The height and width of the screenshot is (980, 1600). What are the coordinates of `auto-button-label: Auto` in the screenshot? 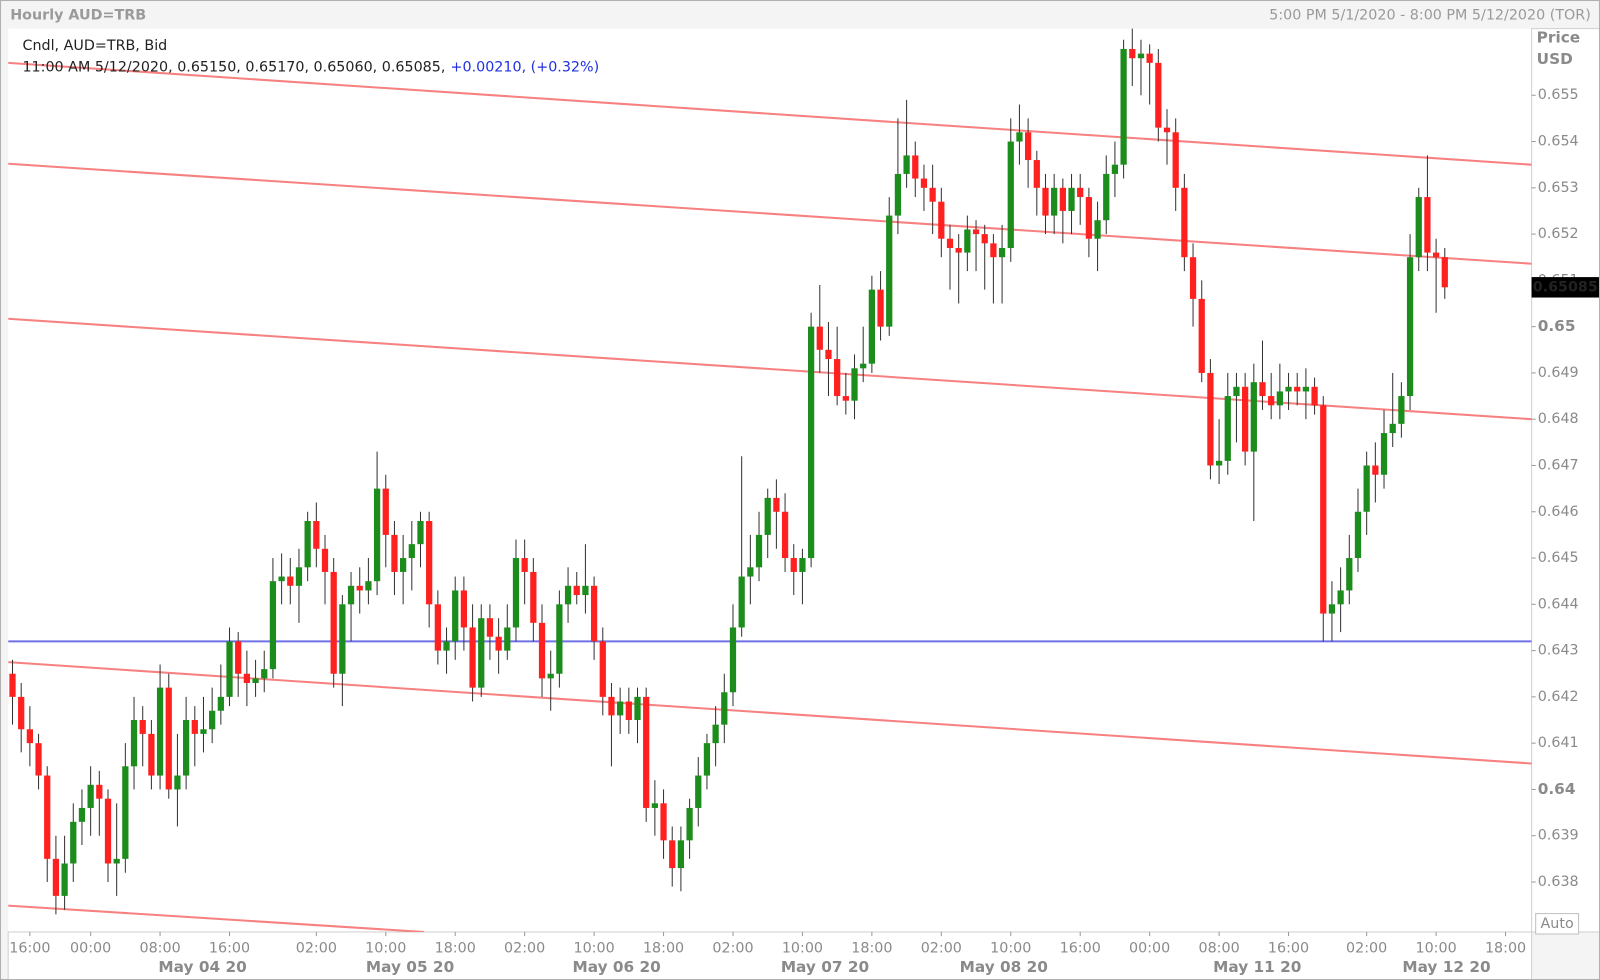 It's located at (1557, 924).